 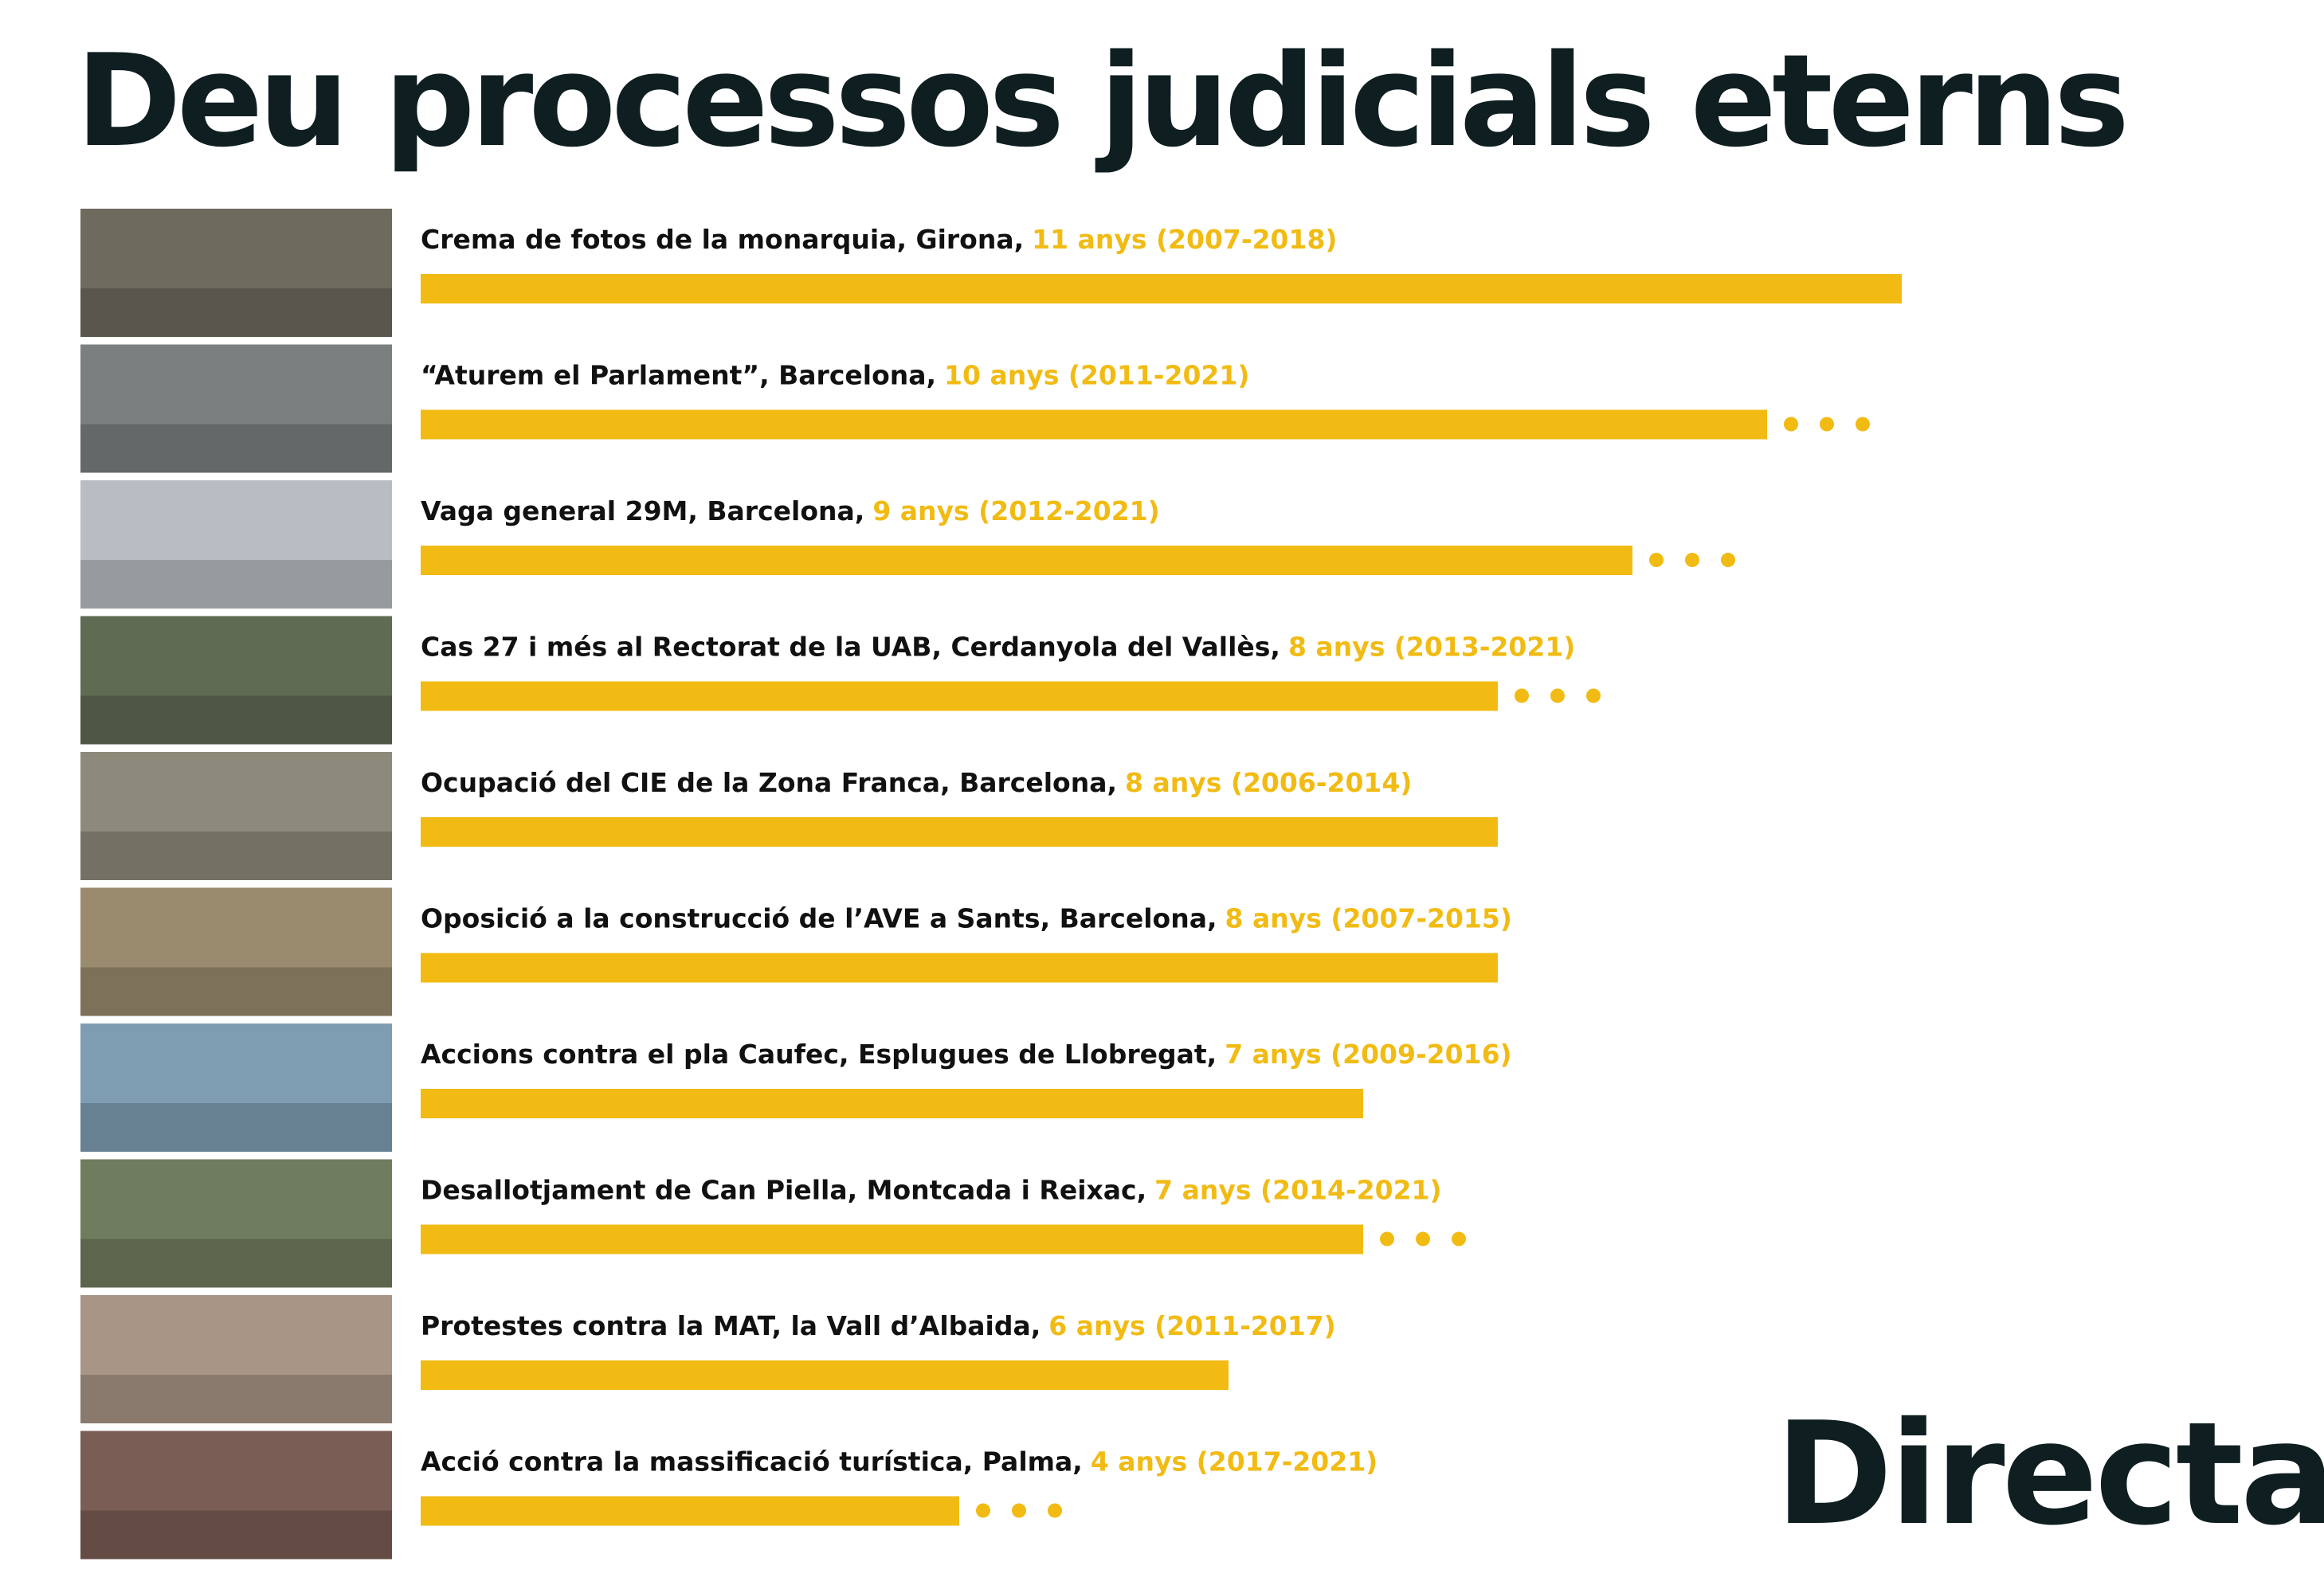 I want to click on category-label: Vaga general 29M, Barcelona,, so click(x=642, y=510).